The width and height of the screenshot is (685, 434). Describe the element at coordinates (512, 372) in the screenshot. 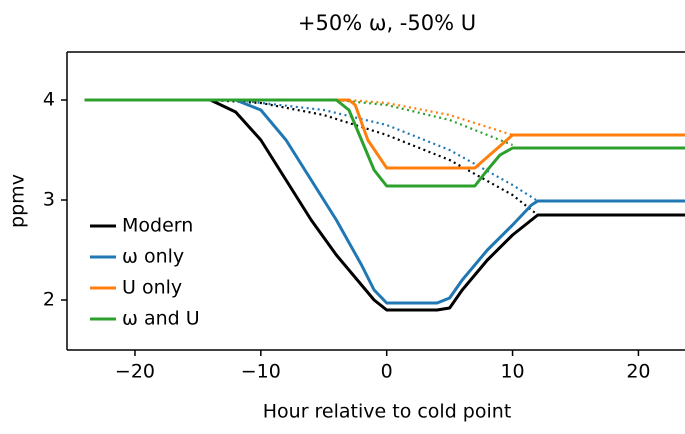

I see `x-tick-label: 10` at that location.